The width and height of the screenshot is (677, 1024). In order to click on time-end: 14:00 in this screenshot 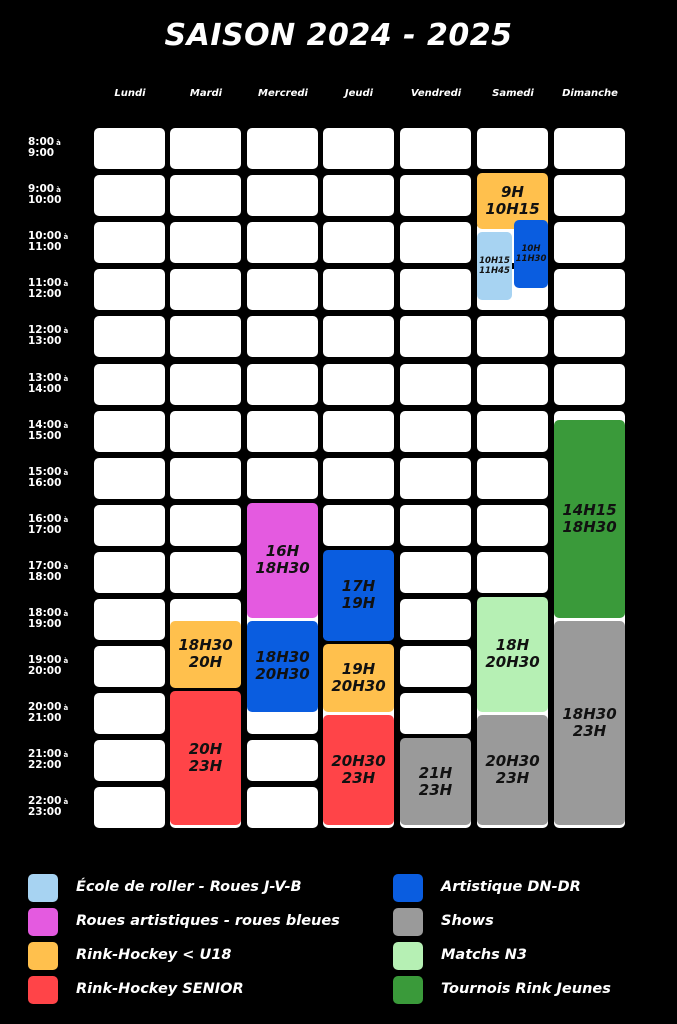, I will do `click(45, 388)`.